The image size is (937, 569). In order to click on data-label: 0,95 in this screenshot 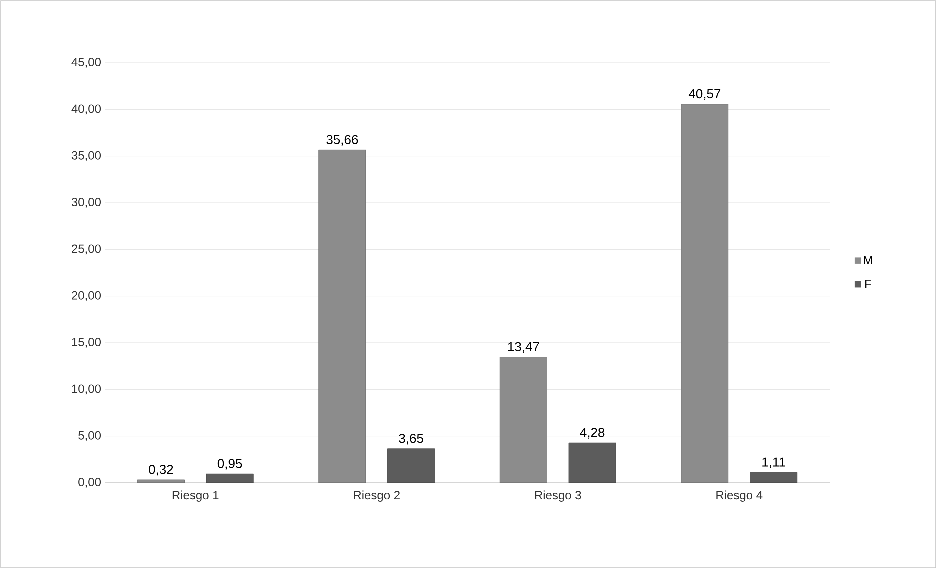, I will do `click(230, 464)`.